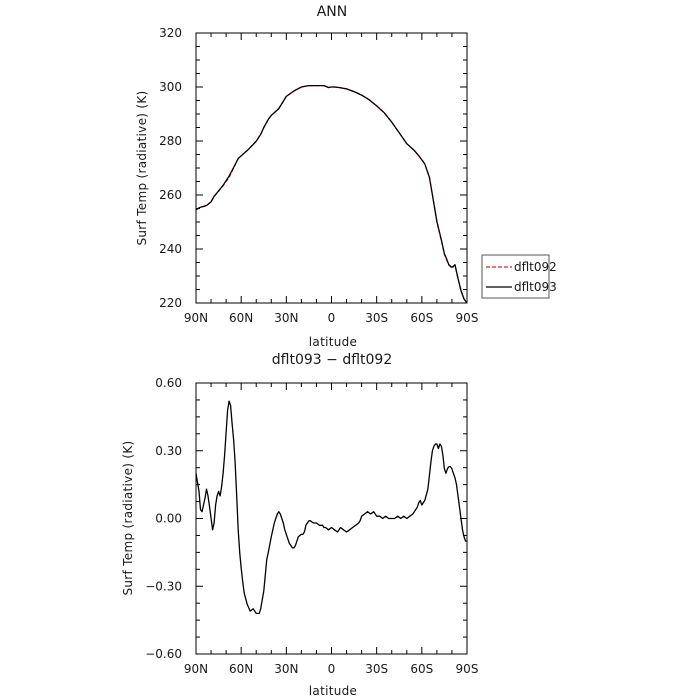  Describe the element at coordinates (421, 318) in the screenshot. I see `top-x-tick-label: 60S` at that location.